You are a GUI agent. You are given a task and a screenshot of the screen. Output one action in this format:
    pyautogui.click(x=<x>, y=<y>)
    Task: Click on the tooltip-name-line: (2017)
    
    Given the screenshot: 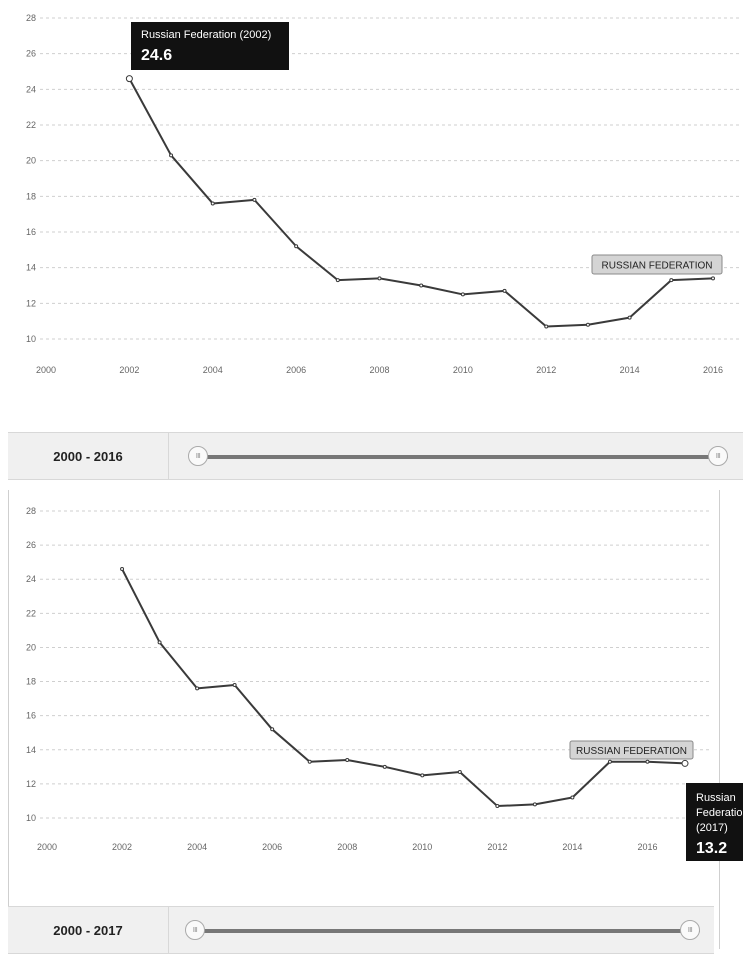 What is the action you would take?
    pyautogui.click(x=712, y=828)
    